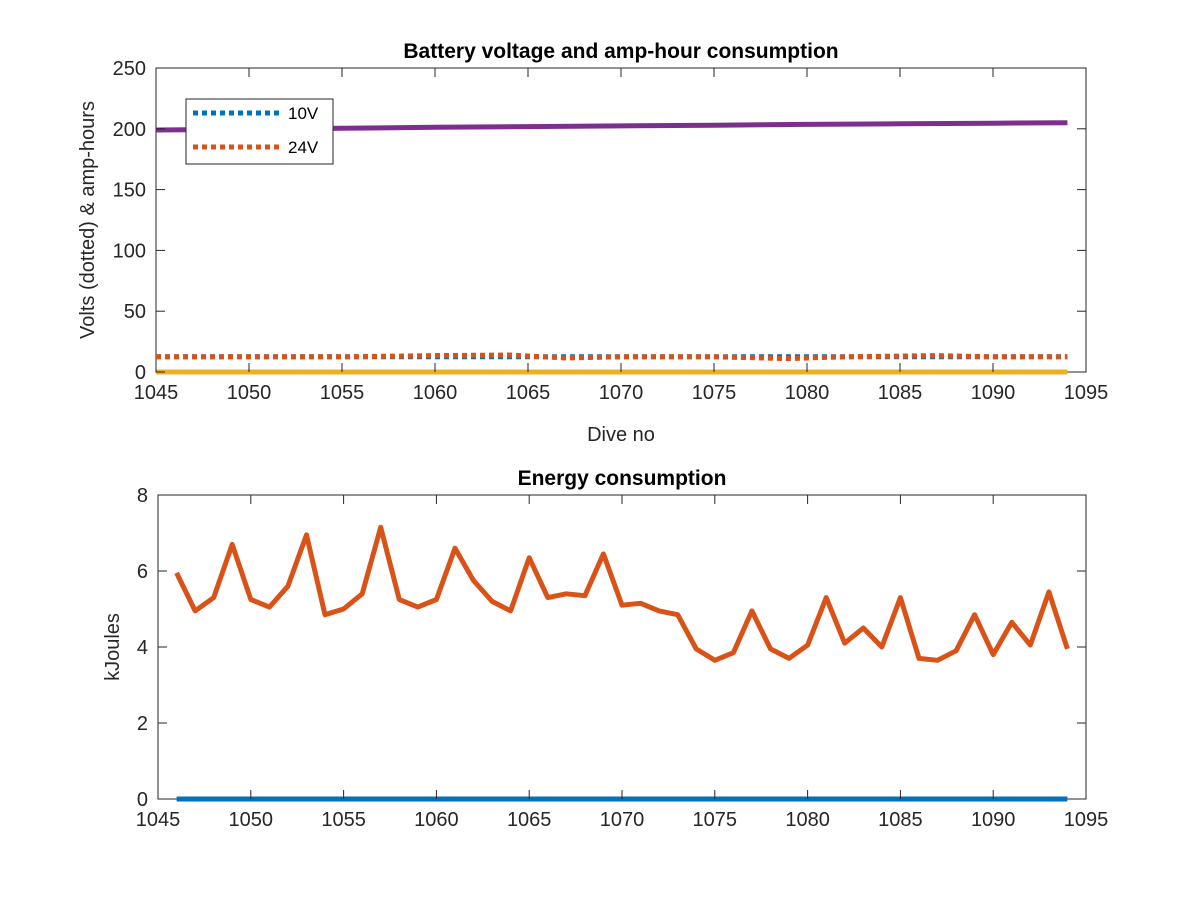  What do you see at coordinates (1086, 820) in the screenshot?
I see `energy-x-tick-label: 1095` at bounding box center [1086, 820].